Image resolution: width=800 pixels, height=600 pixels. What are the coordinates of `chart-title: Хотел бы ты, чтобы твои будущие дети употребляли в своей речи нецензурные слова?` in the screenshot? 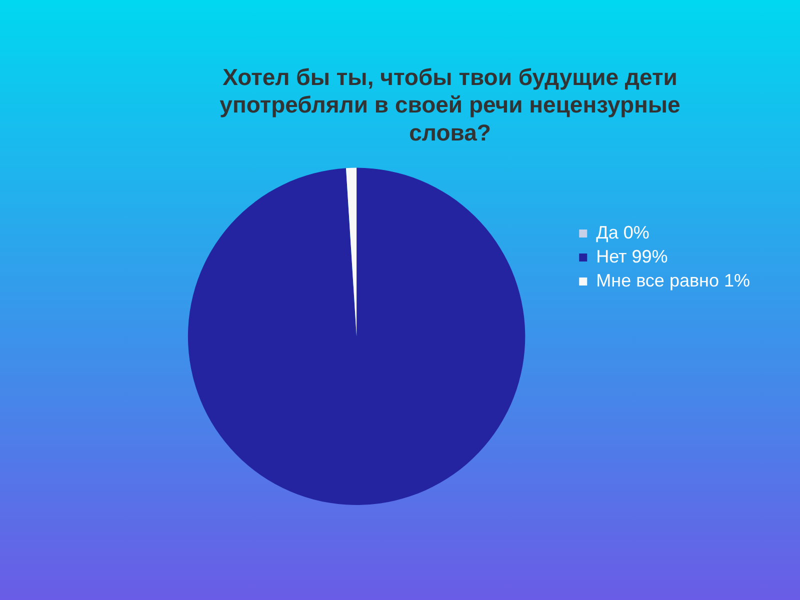 It's located at (450, 105).